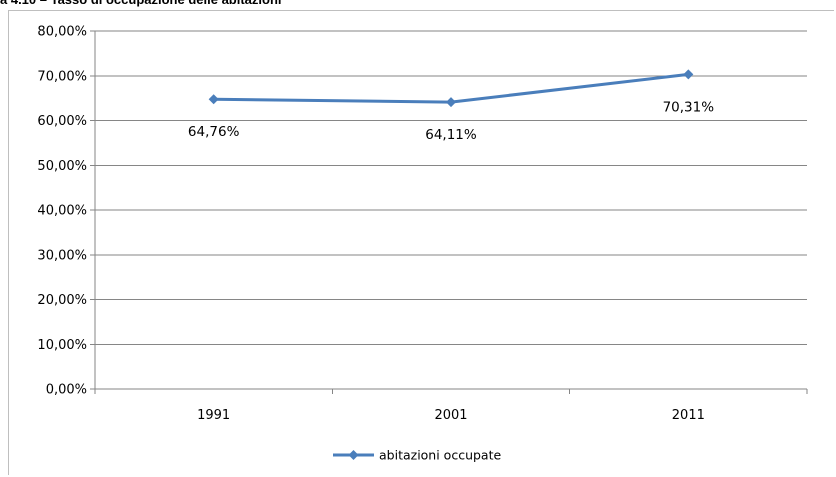 This screenshot has width=836, height=477. What do you see at coordinates (62, 32) in the screenshot?
I see `y-tick-label: 80,00%` at bounding box center [62, 32].